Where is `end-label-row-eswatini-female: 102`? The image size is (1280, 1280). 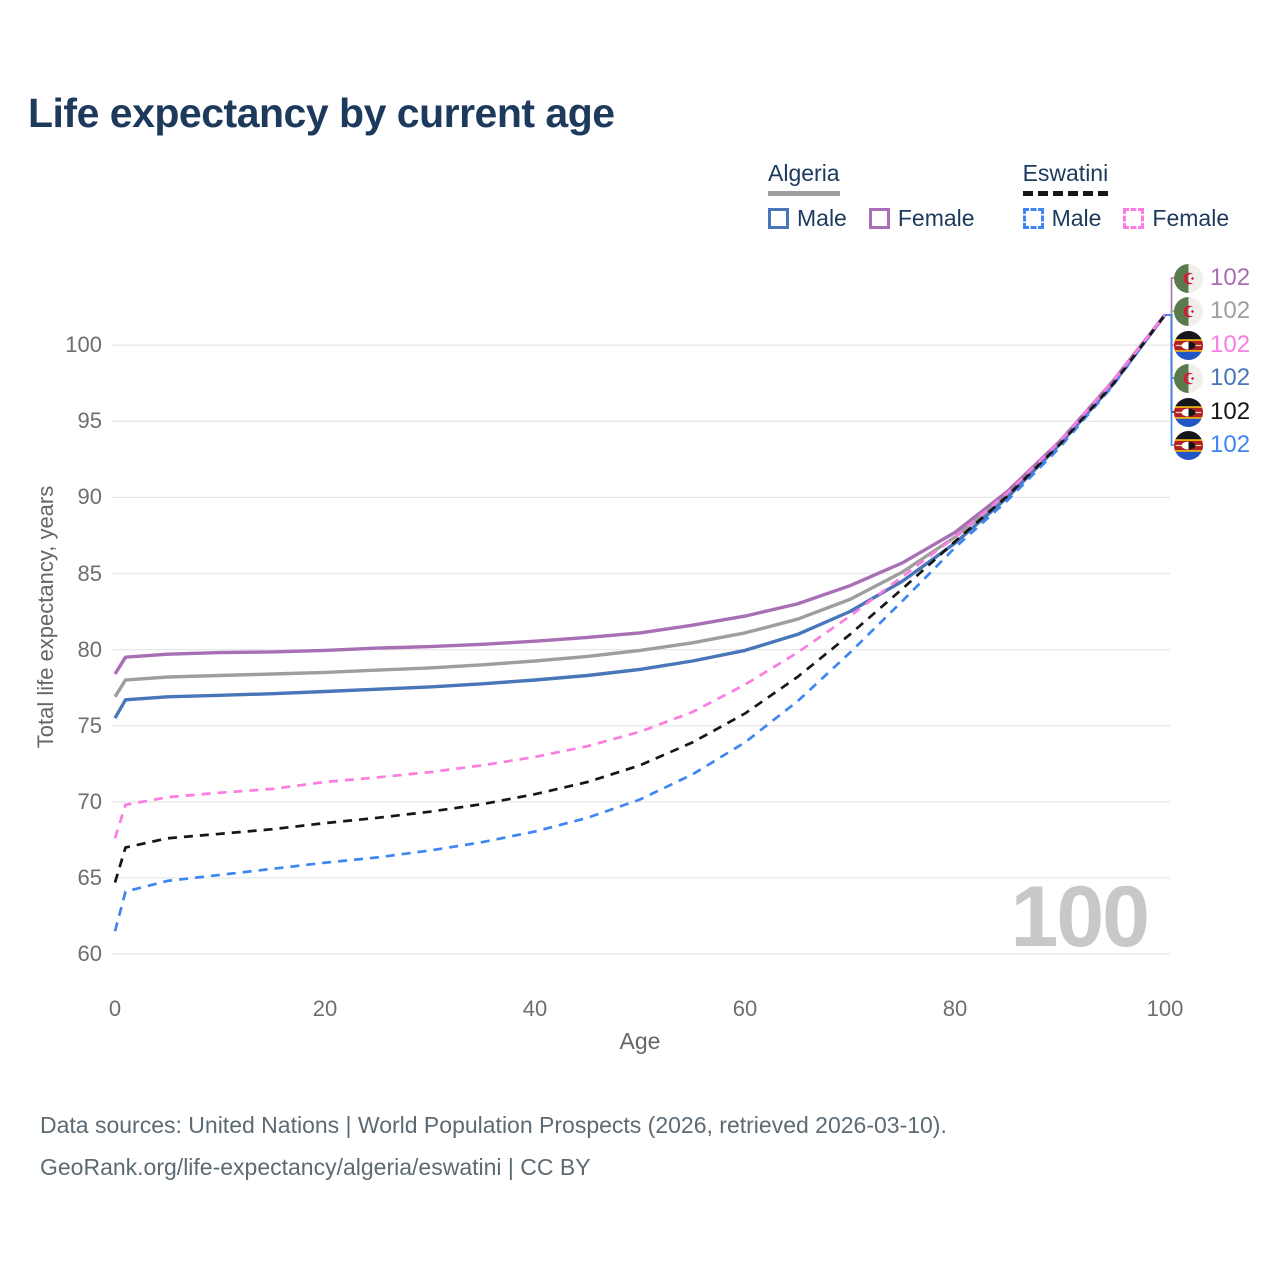 end-label-row-eswatini-female: 102 is located at coordinates (1212, 345).